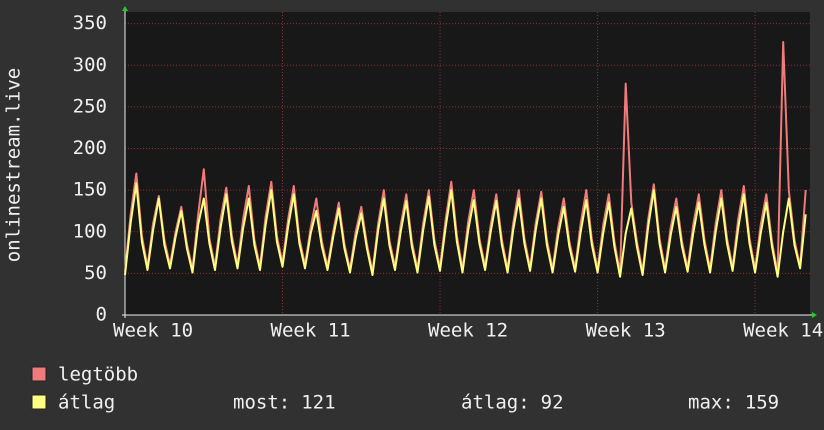 The height and width of the screenshot is (430, 824). What do you see at coordinates (101, 315) in the screenshot?
I see `y-tick-label: 0` at bounding box center [101, 315].